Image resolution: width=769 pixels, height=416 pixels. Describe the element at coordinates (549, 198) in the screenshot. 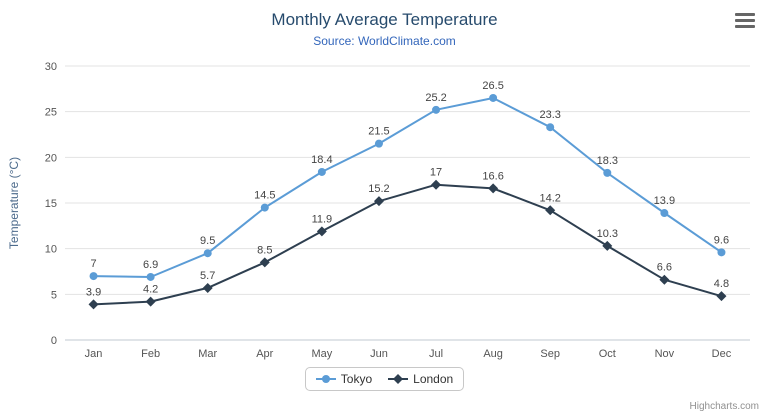

I see `data-label: 14.2` at that location.